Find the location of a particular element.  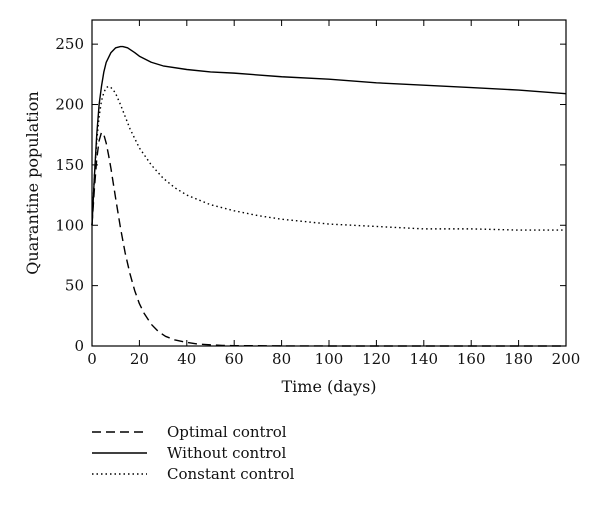

x-tick-label: 40 is located at coordinates (186, 359).